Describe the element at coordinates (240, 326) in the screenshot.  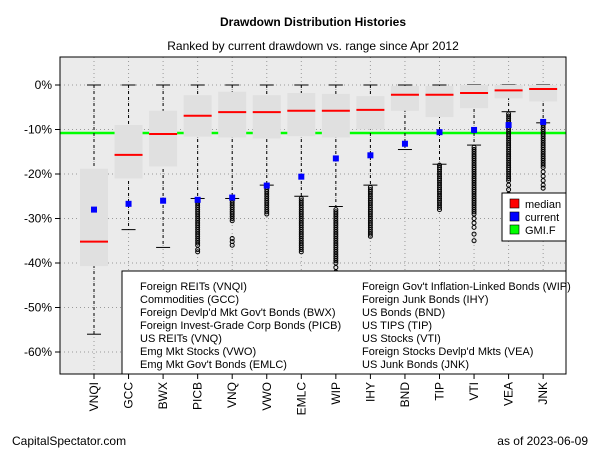
I see `ticker-key-item: Foreign Invest-Grade Corp Bonds (PICB)` at that location.